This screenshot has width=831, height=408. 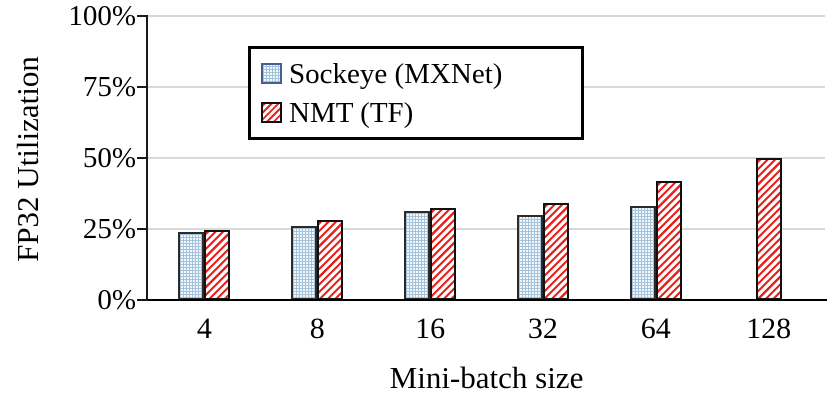 I want to click on x-tick-label-128: 128, so click(x=769, y=328).